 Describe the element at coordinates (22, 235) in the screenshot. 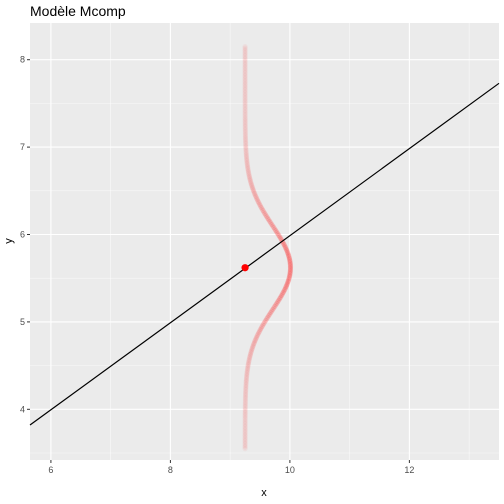

I see `y-tick-label: 6` at that location.